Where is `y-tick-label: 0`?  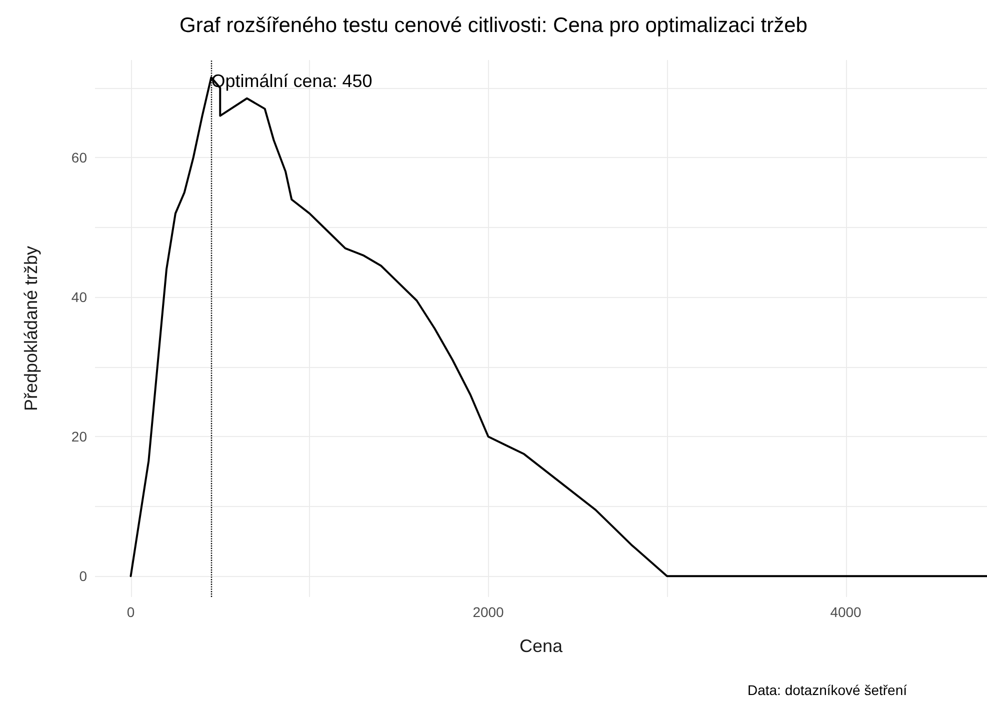 y-tick-label: 0 is located at coordinates (83, 576).